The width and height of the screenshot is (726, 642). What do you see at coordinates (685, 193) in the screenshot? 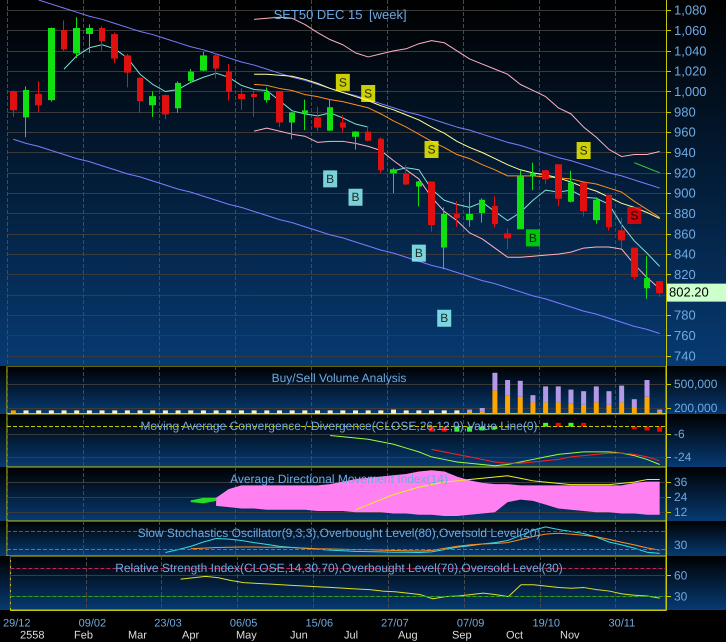
I see `y-tick-label: 900` at bounding box center [685, 193].